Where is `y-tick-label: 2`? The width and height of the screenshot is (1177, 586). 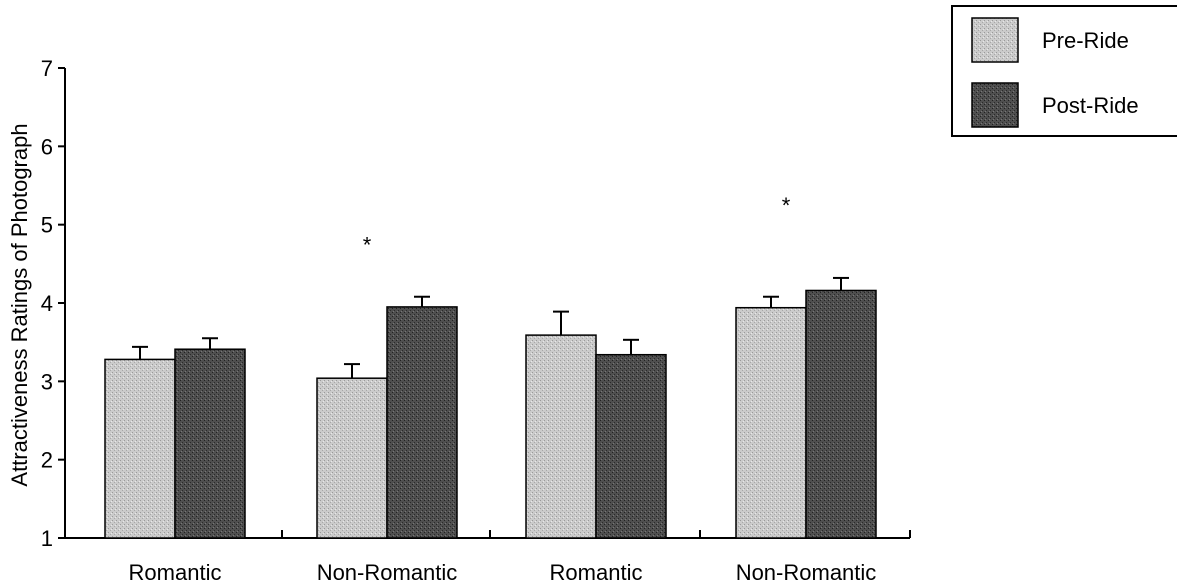
y-tick-label: 2 is located at coordinates (47, 460).